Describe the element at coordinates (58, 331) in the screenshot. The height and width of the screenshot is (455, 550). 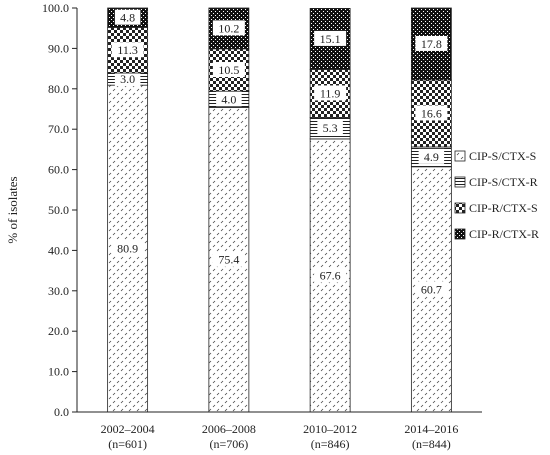
I see `y-tick-label: 20.0` at that location.